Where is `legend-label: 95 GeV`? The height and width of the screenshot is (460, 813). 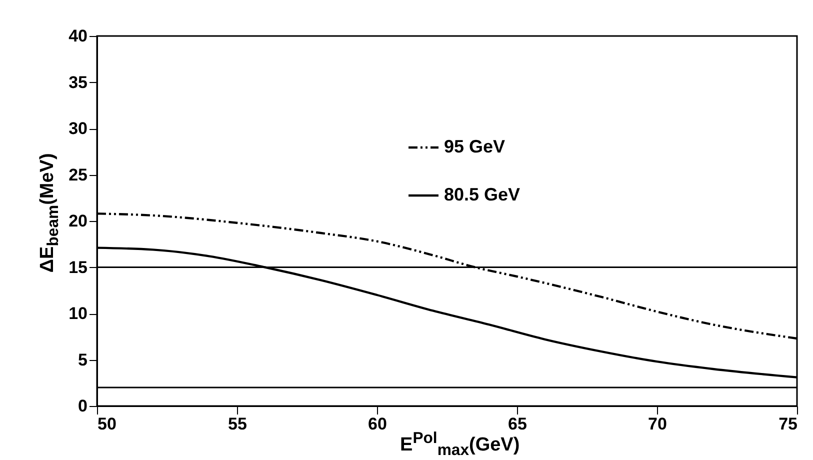 legend-label: 95 GeV is located at coordinates (475, 146).